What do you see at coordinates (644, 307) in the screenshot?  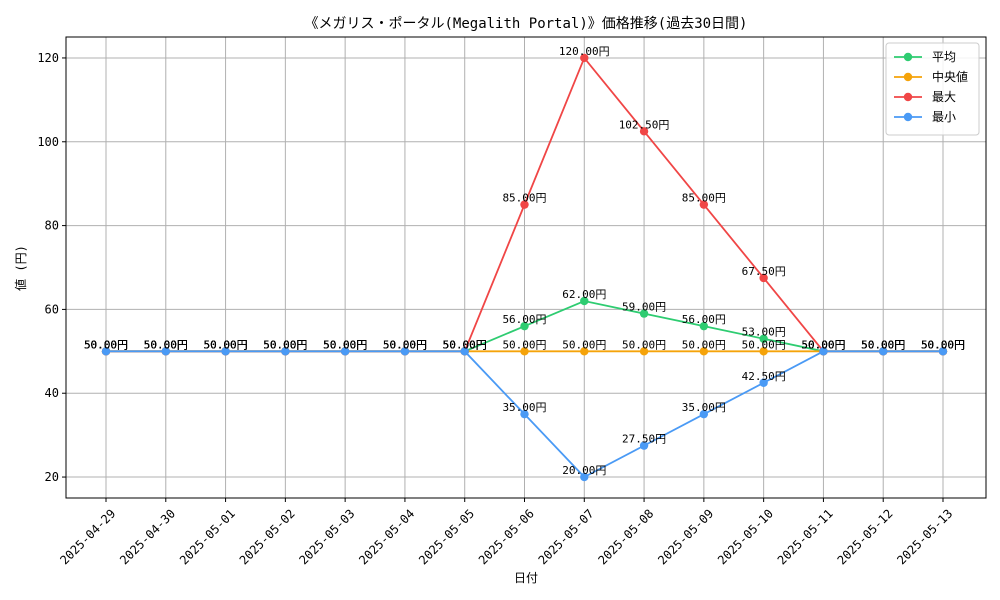 I see `data-label: 59.00円` at bounding box center [644, 307].